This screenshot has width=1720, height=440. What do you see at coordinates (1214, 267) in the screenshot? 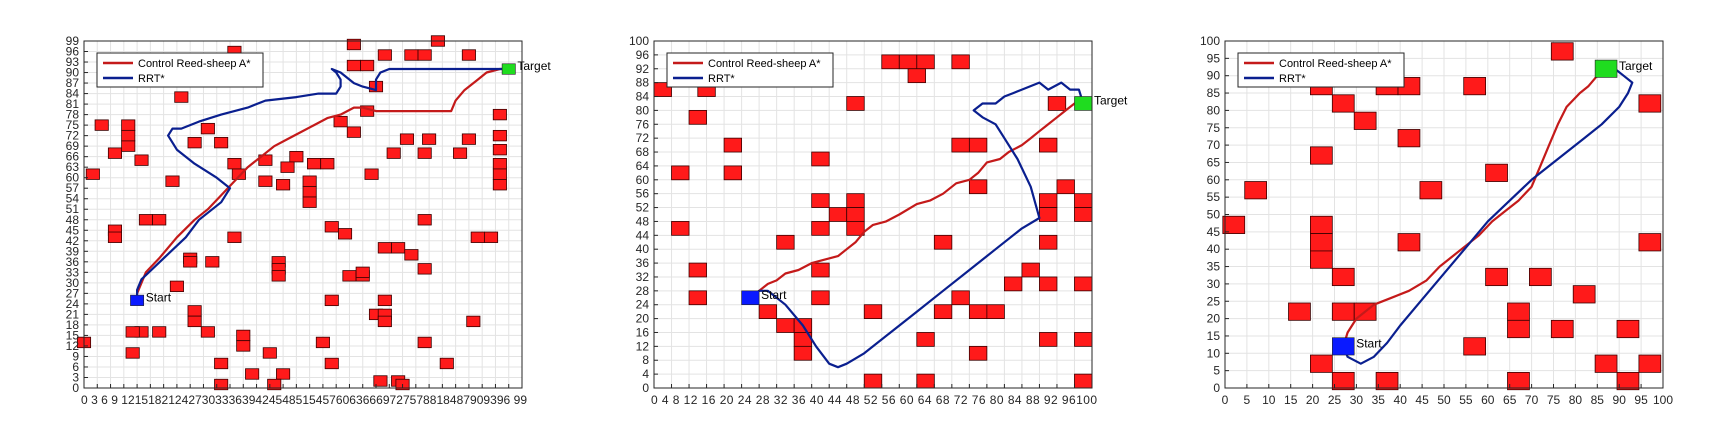
I see `y-tick-label: 35` at bounding box center [1214, 267].